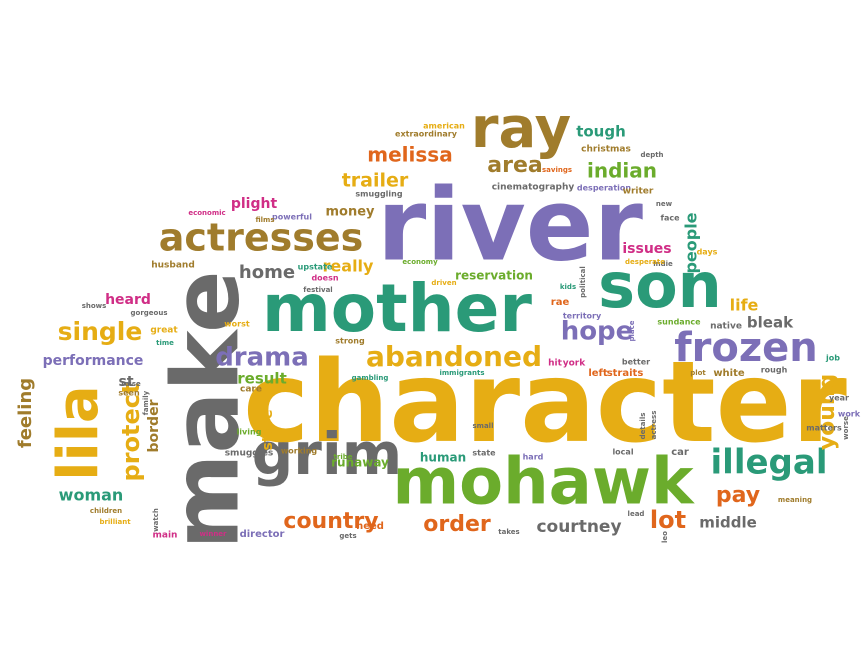  Describe the element at coordinates (738, 495) in the screenshot. I see `word-pay: pay` at that location.